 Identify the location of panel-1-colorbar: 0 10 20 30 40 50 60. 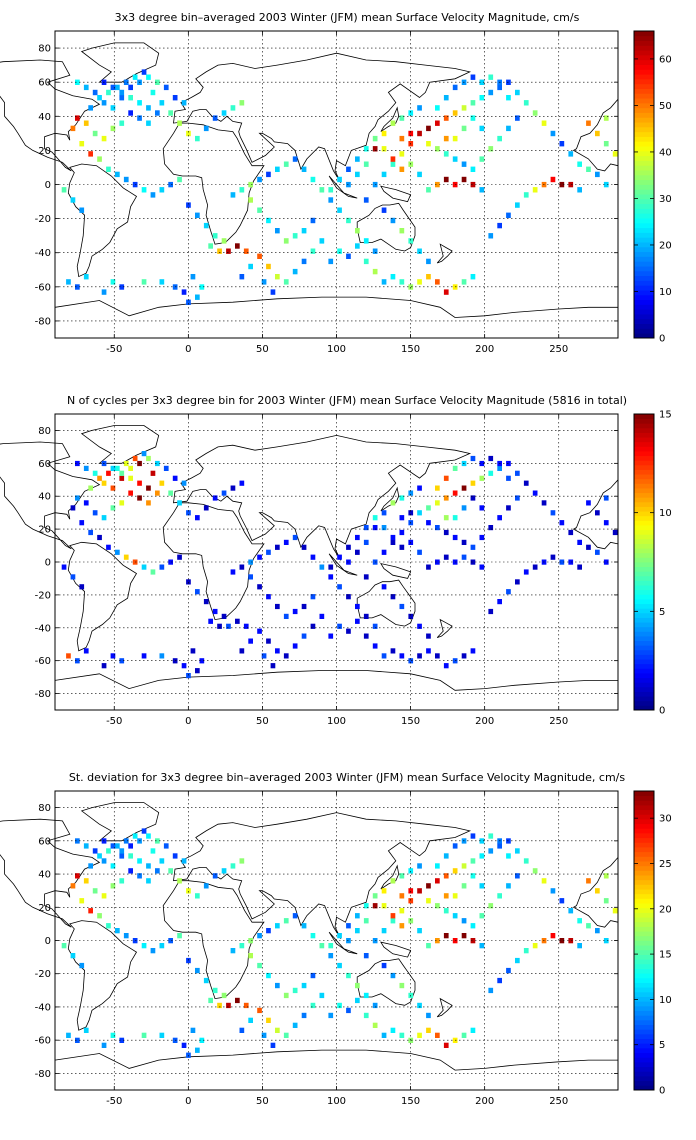
(652, 187).